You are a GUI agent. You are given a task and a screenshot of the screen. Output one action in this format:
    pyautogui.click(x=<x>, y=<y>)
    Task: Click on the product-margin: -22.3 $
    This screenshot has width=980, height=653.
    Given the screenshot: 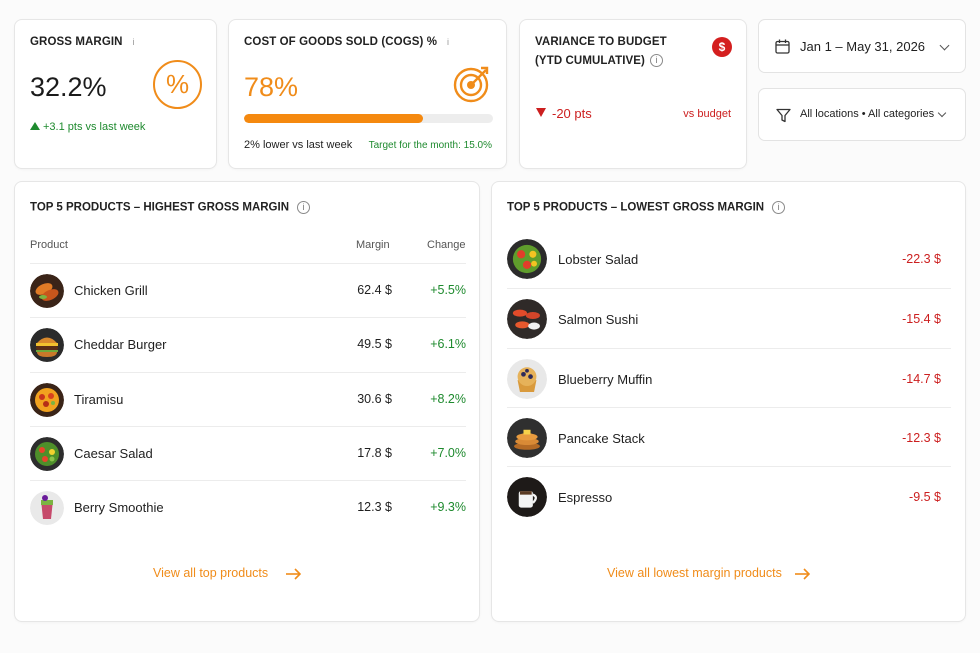 What is the action you would take?
    pyautogui.click(x=921, y=259)
    